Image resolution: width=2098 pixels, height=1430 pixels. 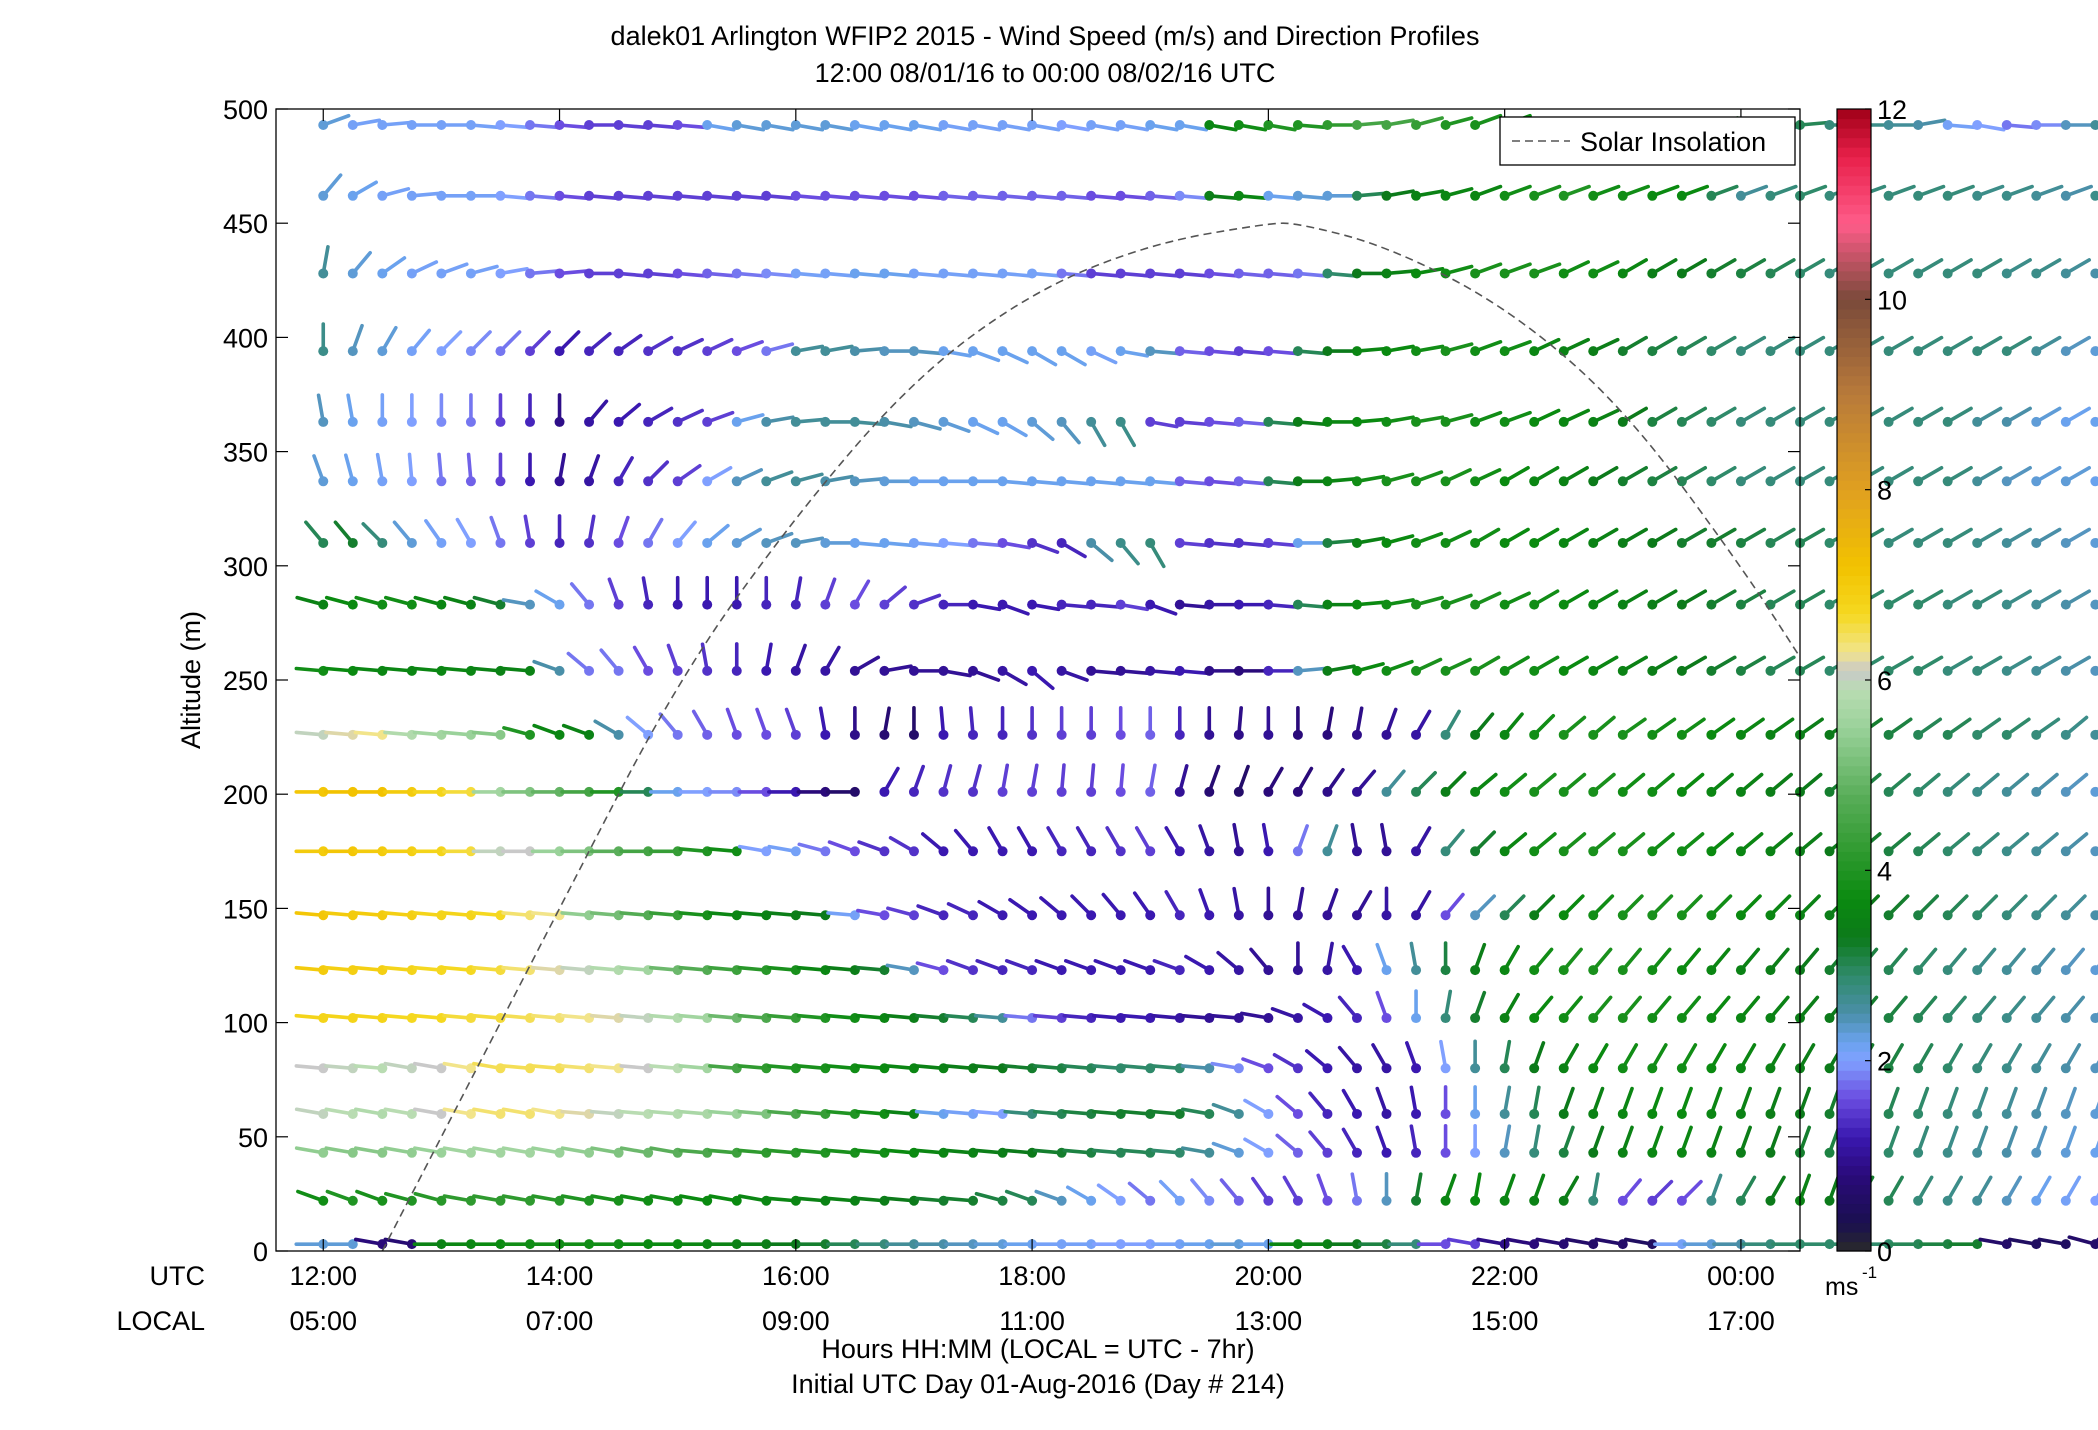 What do you see at coordinates (1741, 1321) in the screenshot?
I see `x-tick-label-local: 17:00` at bounding box center [1741, 1321].